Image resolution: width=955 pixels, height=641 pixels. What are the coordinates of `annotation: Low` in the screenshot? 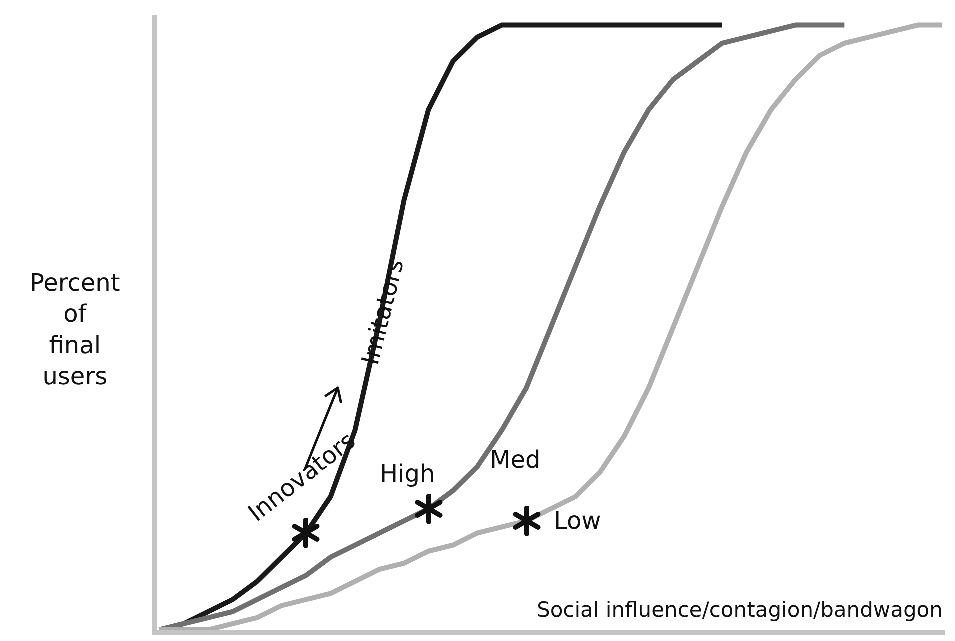 It's located at (578, 521).